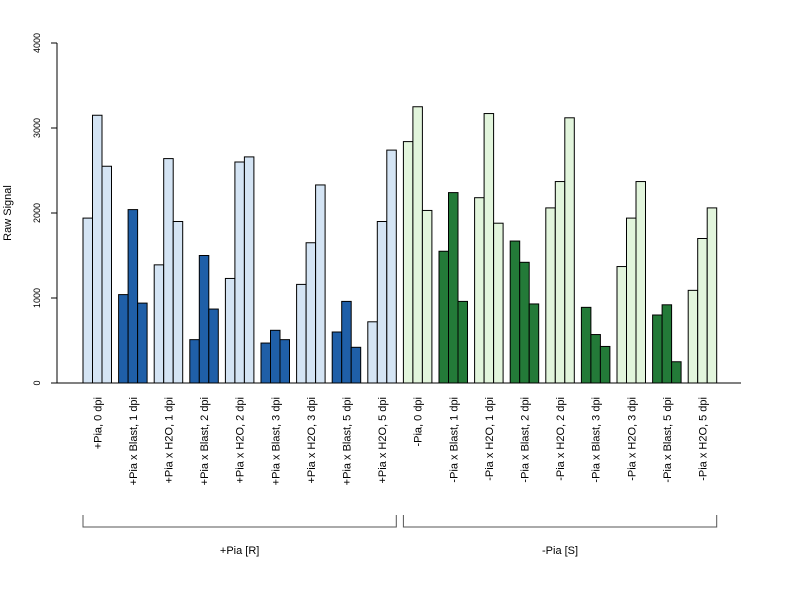 The width and height of the screenshot is (800, 600). What do you see at coordinates (668, 440) in the screenshot?
I see `x-tick-label: -Pia x Blast, 5 dpi` at bounding box center [668, 440].